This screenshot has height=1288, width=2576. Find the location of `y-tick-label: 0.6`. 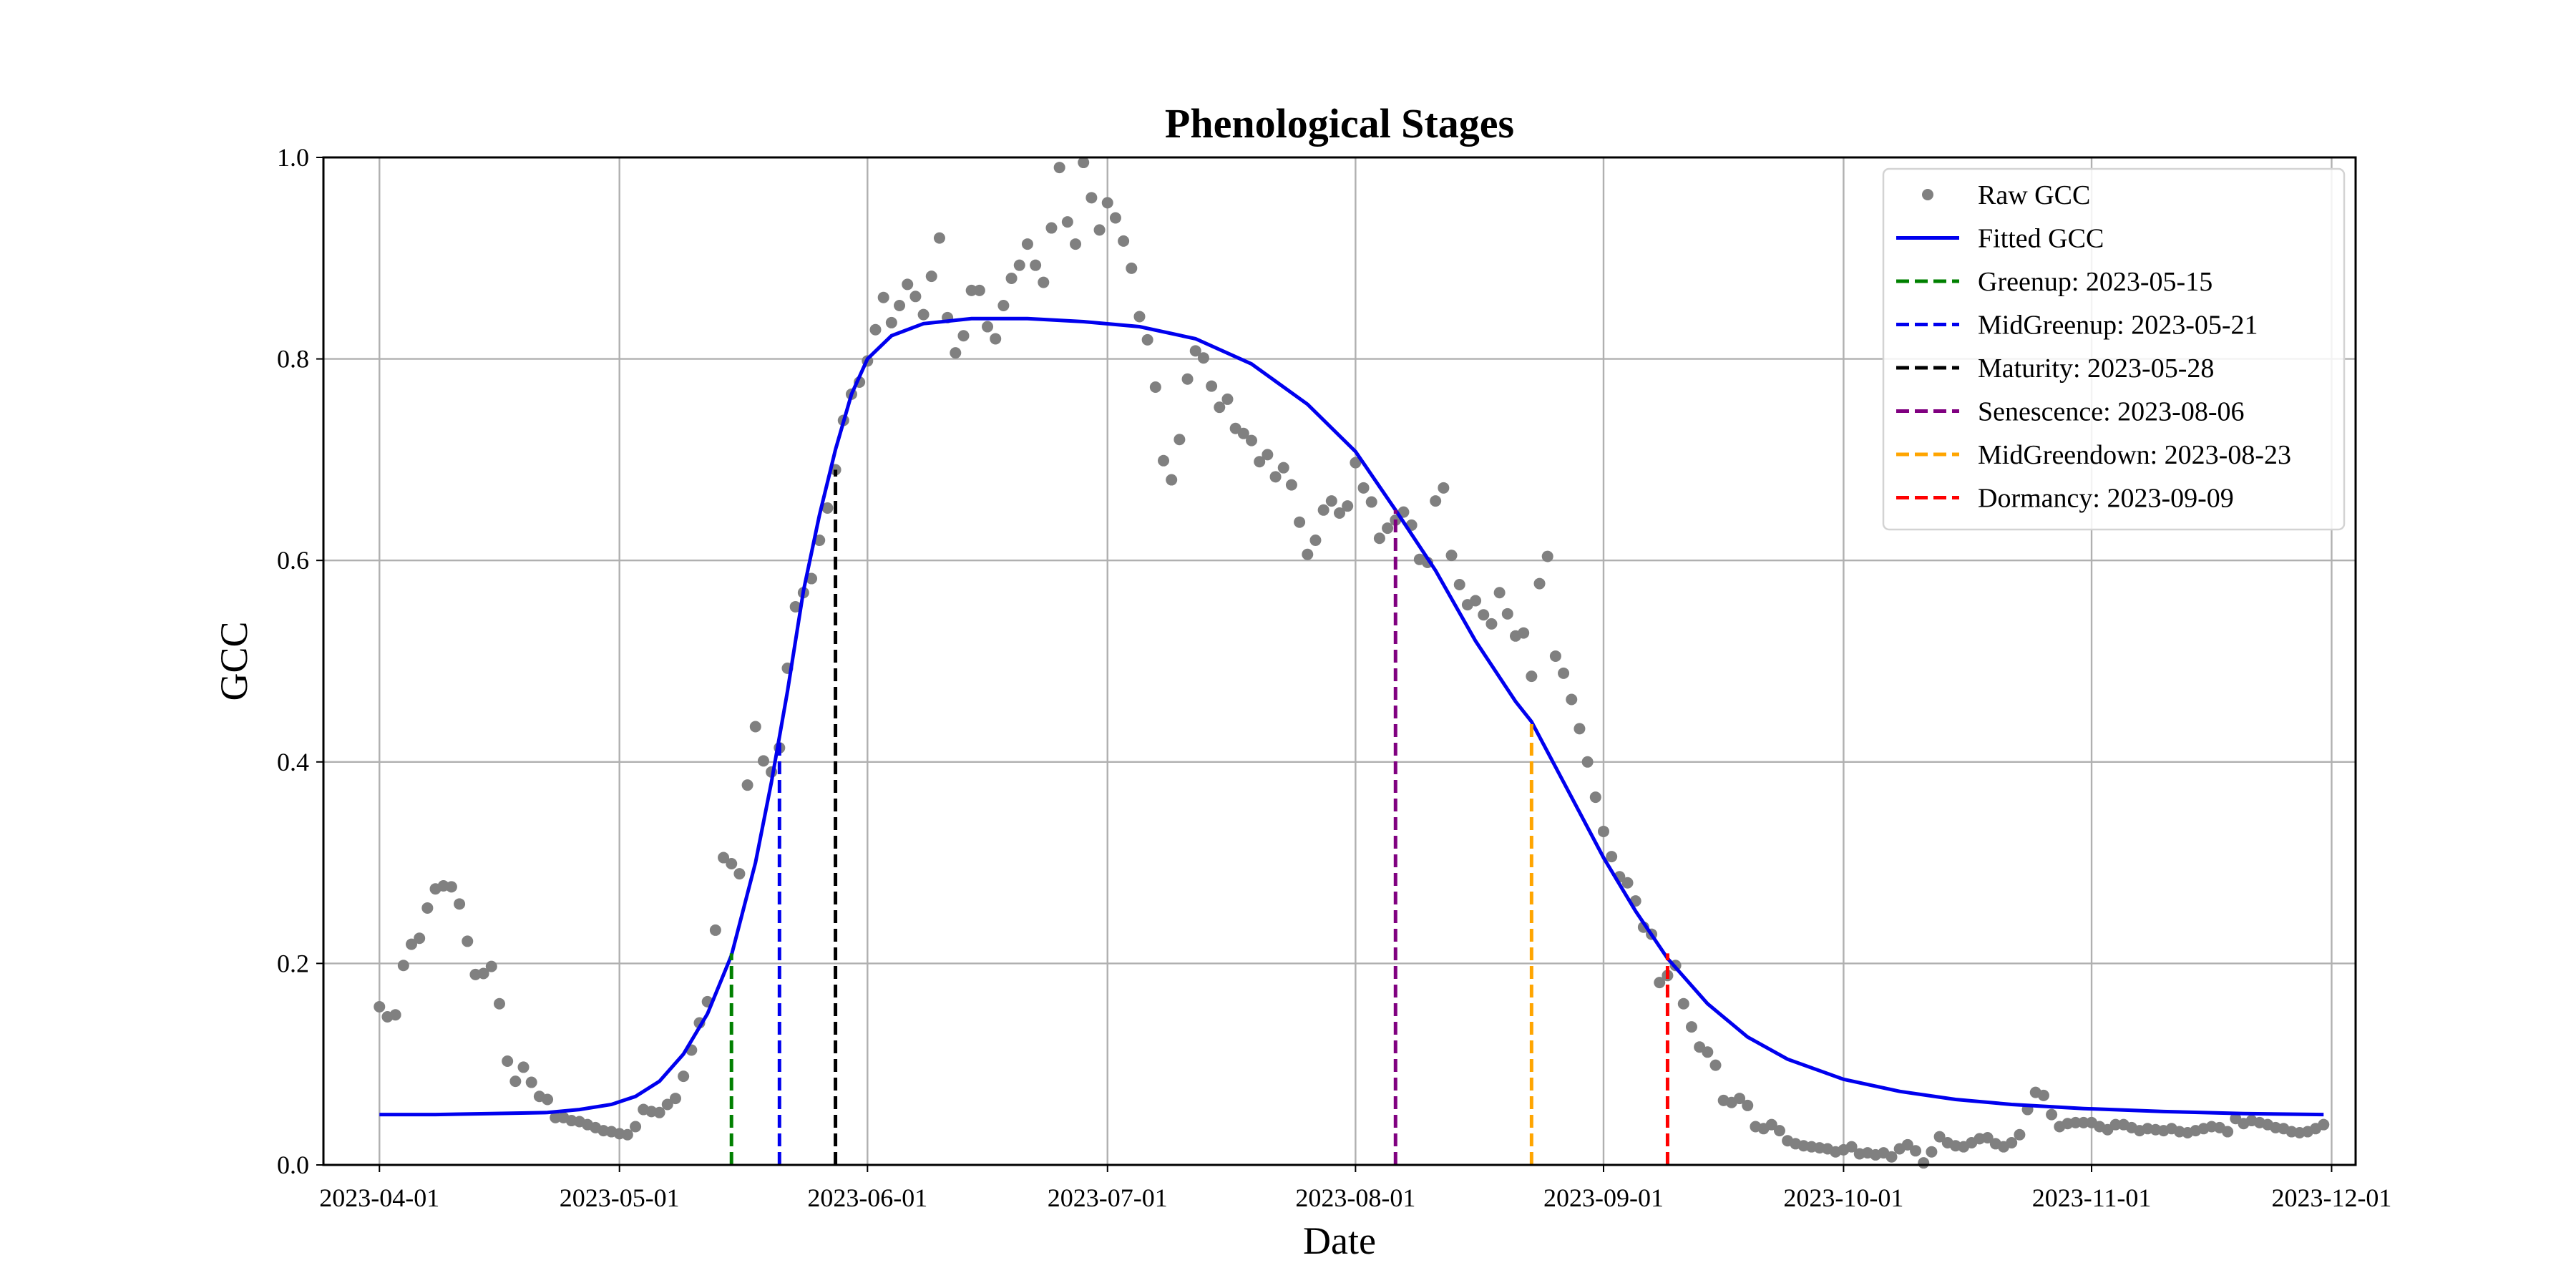

y-tick-label: 0.6 is located at coordinates (293, 560).